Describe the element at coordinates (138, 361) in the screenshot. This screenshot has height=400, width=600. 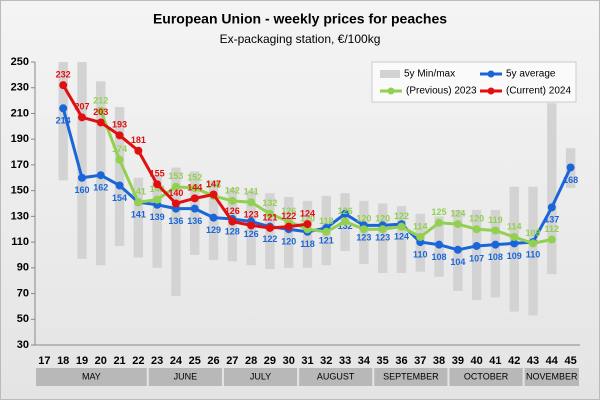
I see `x-tick-label: 22` at that location.